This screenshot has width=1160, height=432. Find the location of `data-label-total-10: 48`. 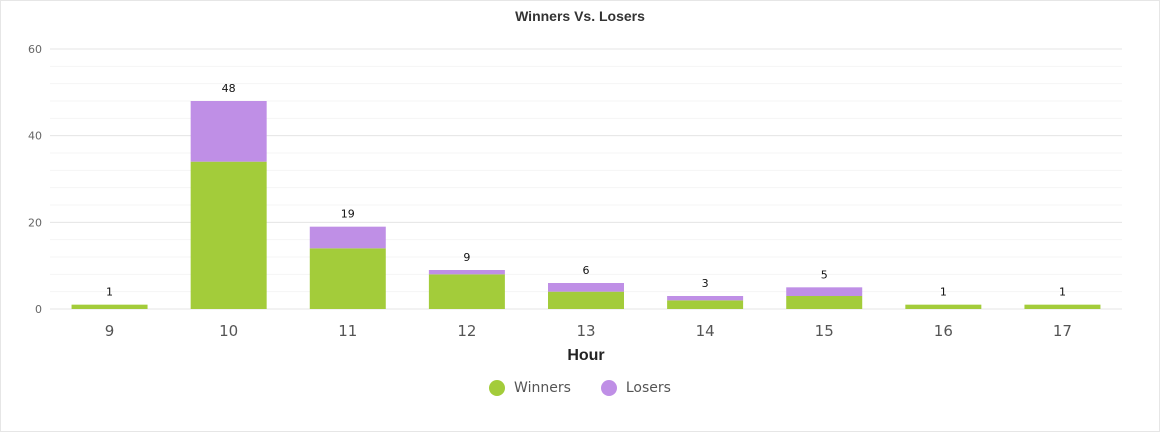

data-label-total-10: 48 is located at coordinates (229, 88).